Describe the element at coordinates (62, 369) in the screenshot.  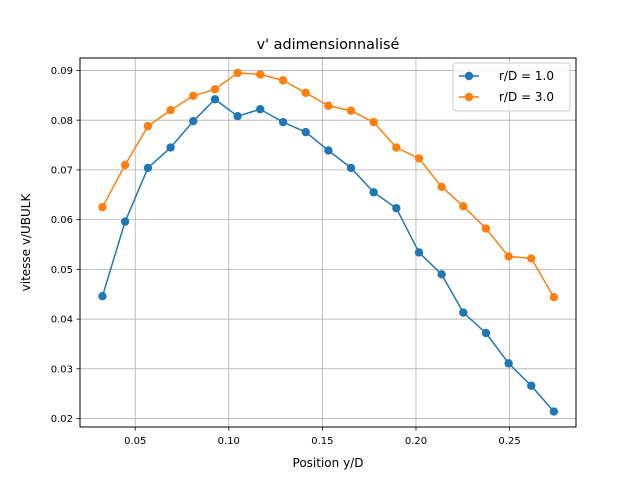
I see `y-tick-label: 0.03` at that location.